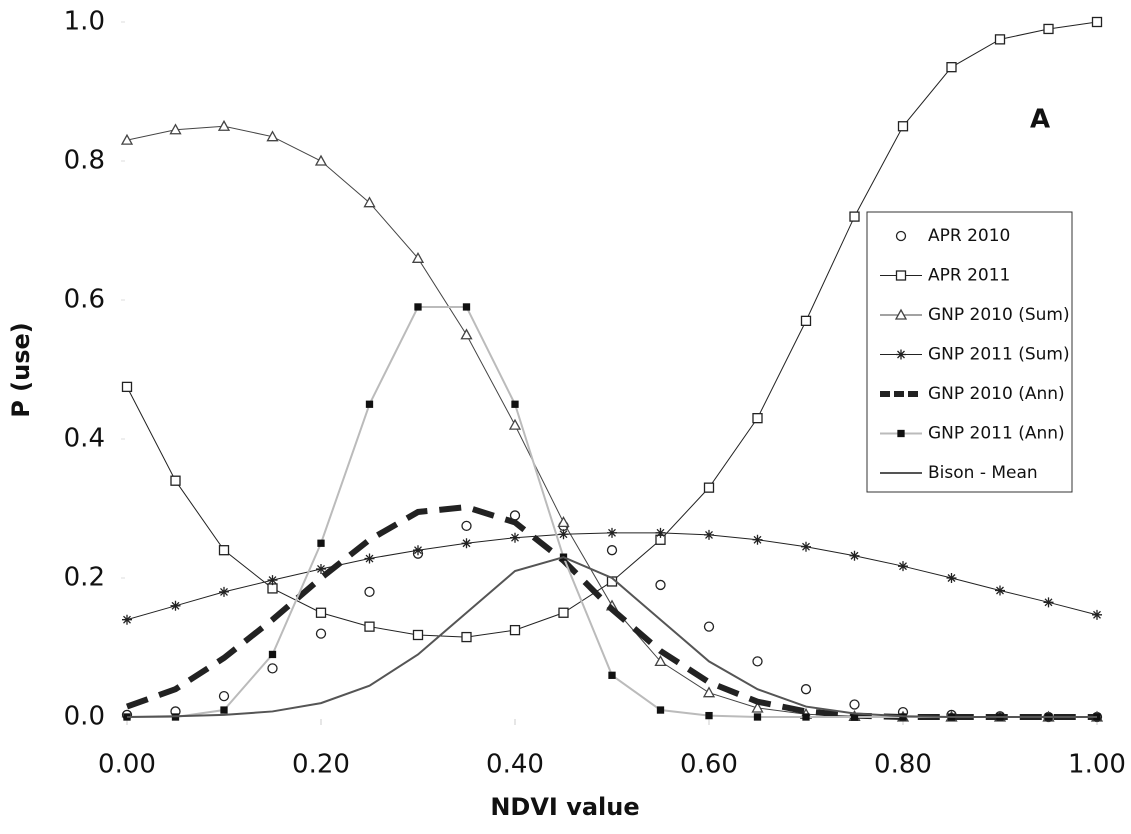  Describe the element at coordinates (1040, 120) in the screenshot. I see `annotation: A` at that location.